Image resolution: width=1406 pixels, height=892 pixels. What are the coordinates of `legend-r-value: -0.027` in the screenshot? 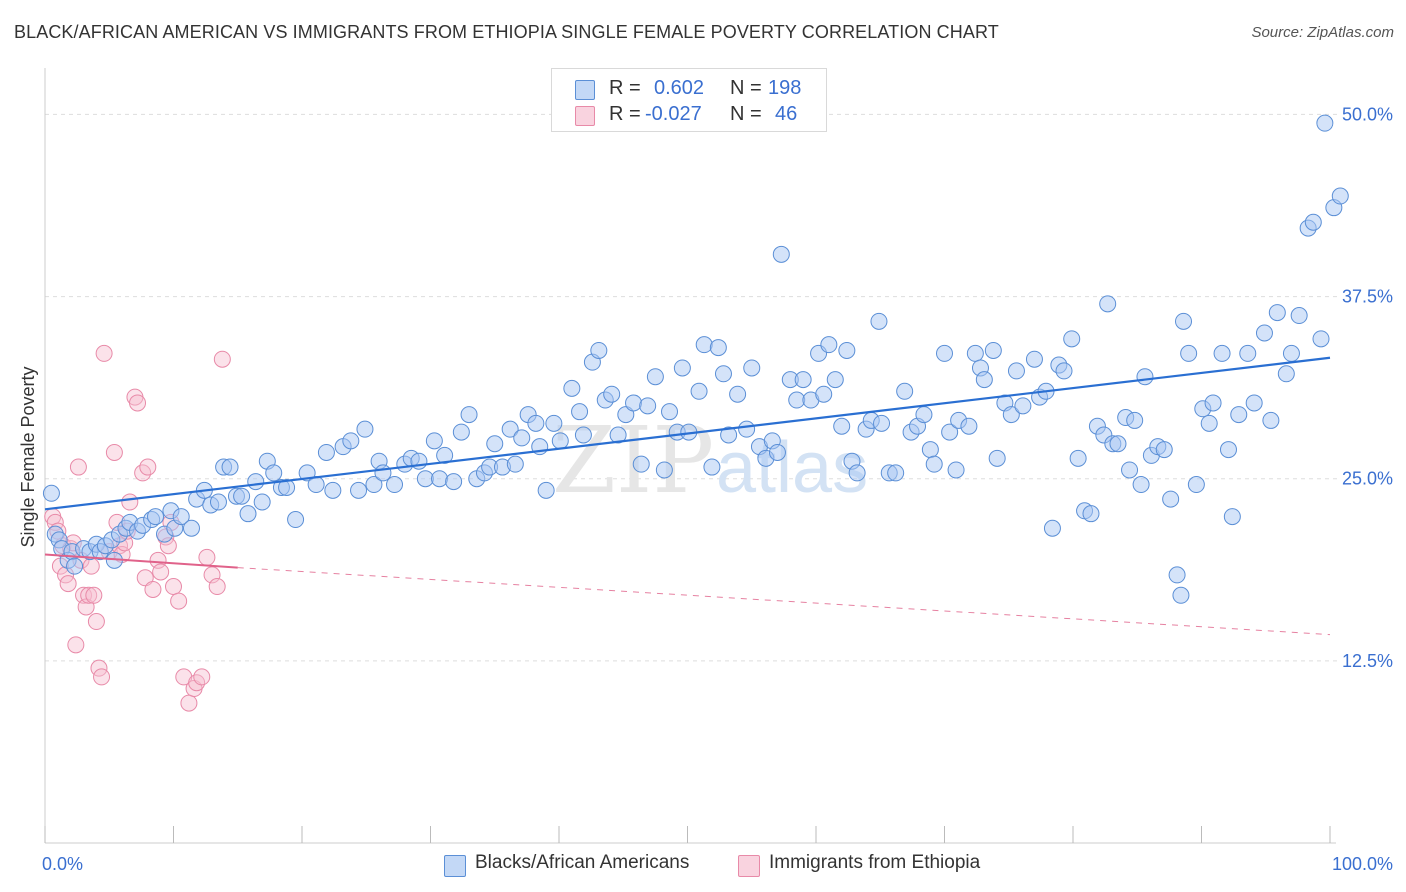 It's located at (673, 114).